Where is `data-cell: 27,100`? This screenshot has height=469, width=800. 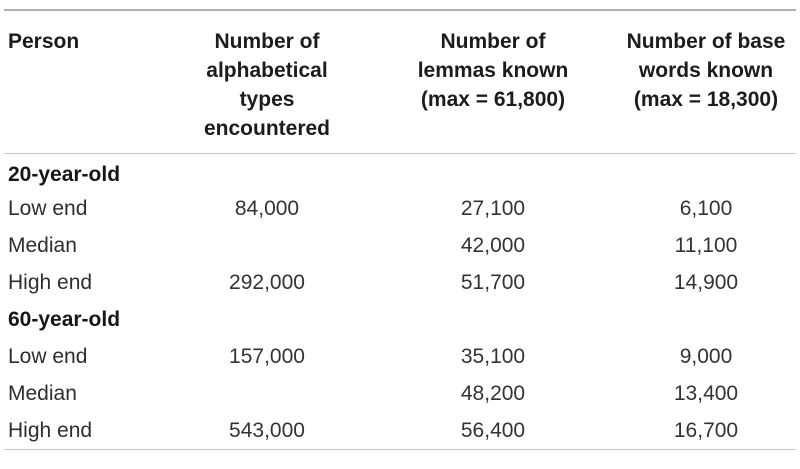 data-cell: 27,100 is located at coordinates (493, 208).